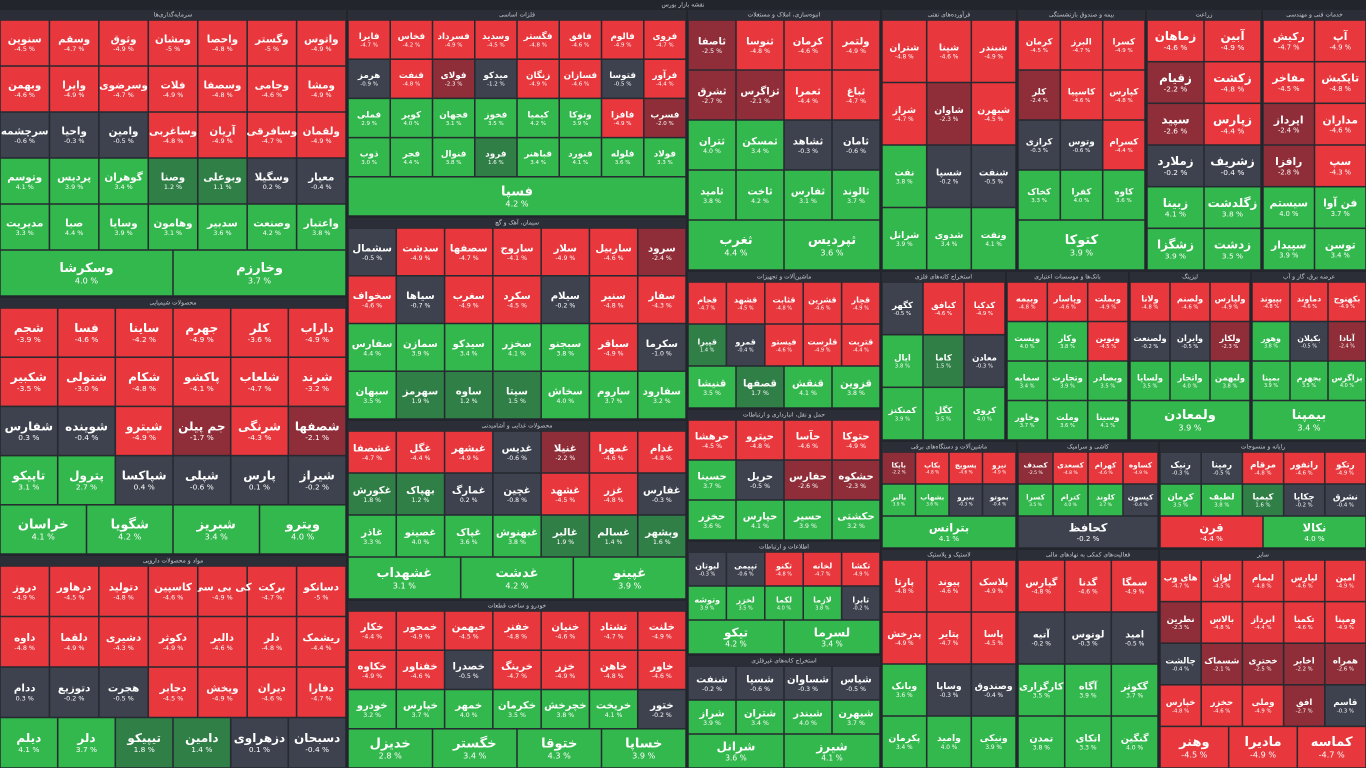 This screenshot has height=768, width=1366. I want to click on tile-symbol: شنفت, so click(712, 680).